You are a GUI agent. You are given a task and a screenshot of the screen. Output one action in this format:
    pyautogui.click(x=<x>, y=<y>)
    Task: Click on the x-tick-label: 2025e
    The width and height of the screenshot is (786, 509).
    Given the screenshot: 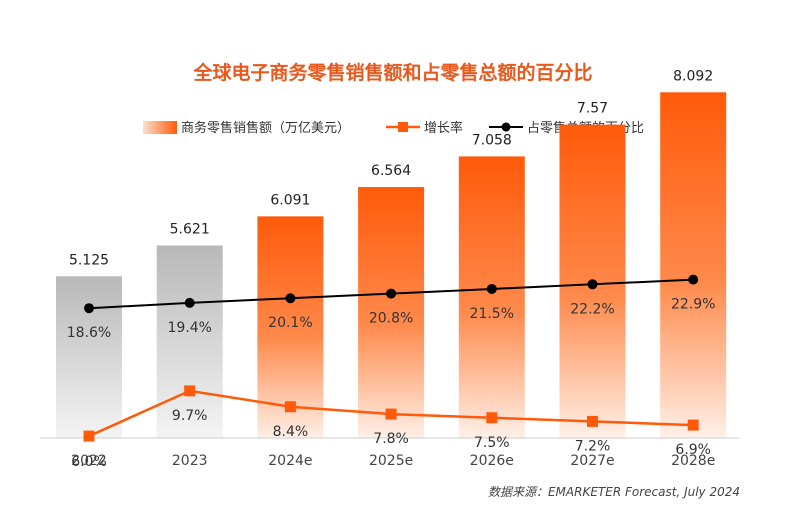 What is the action you would take?
    pyautogui.click(x=391, y=461)
    